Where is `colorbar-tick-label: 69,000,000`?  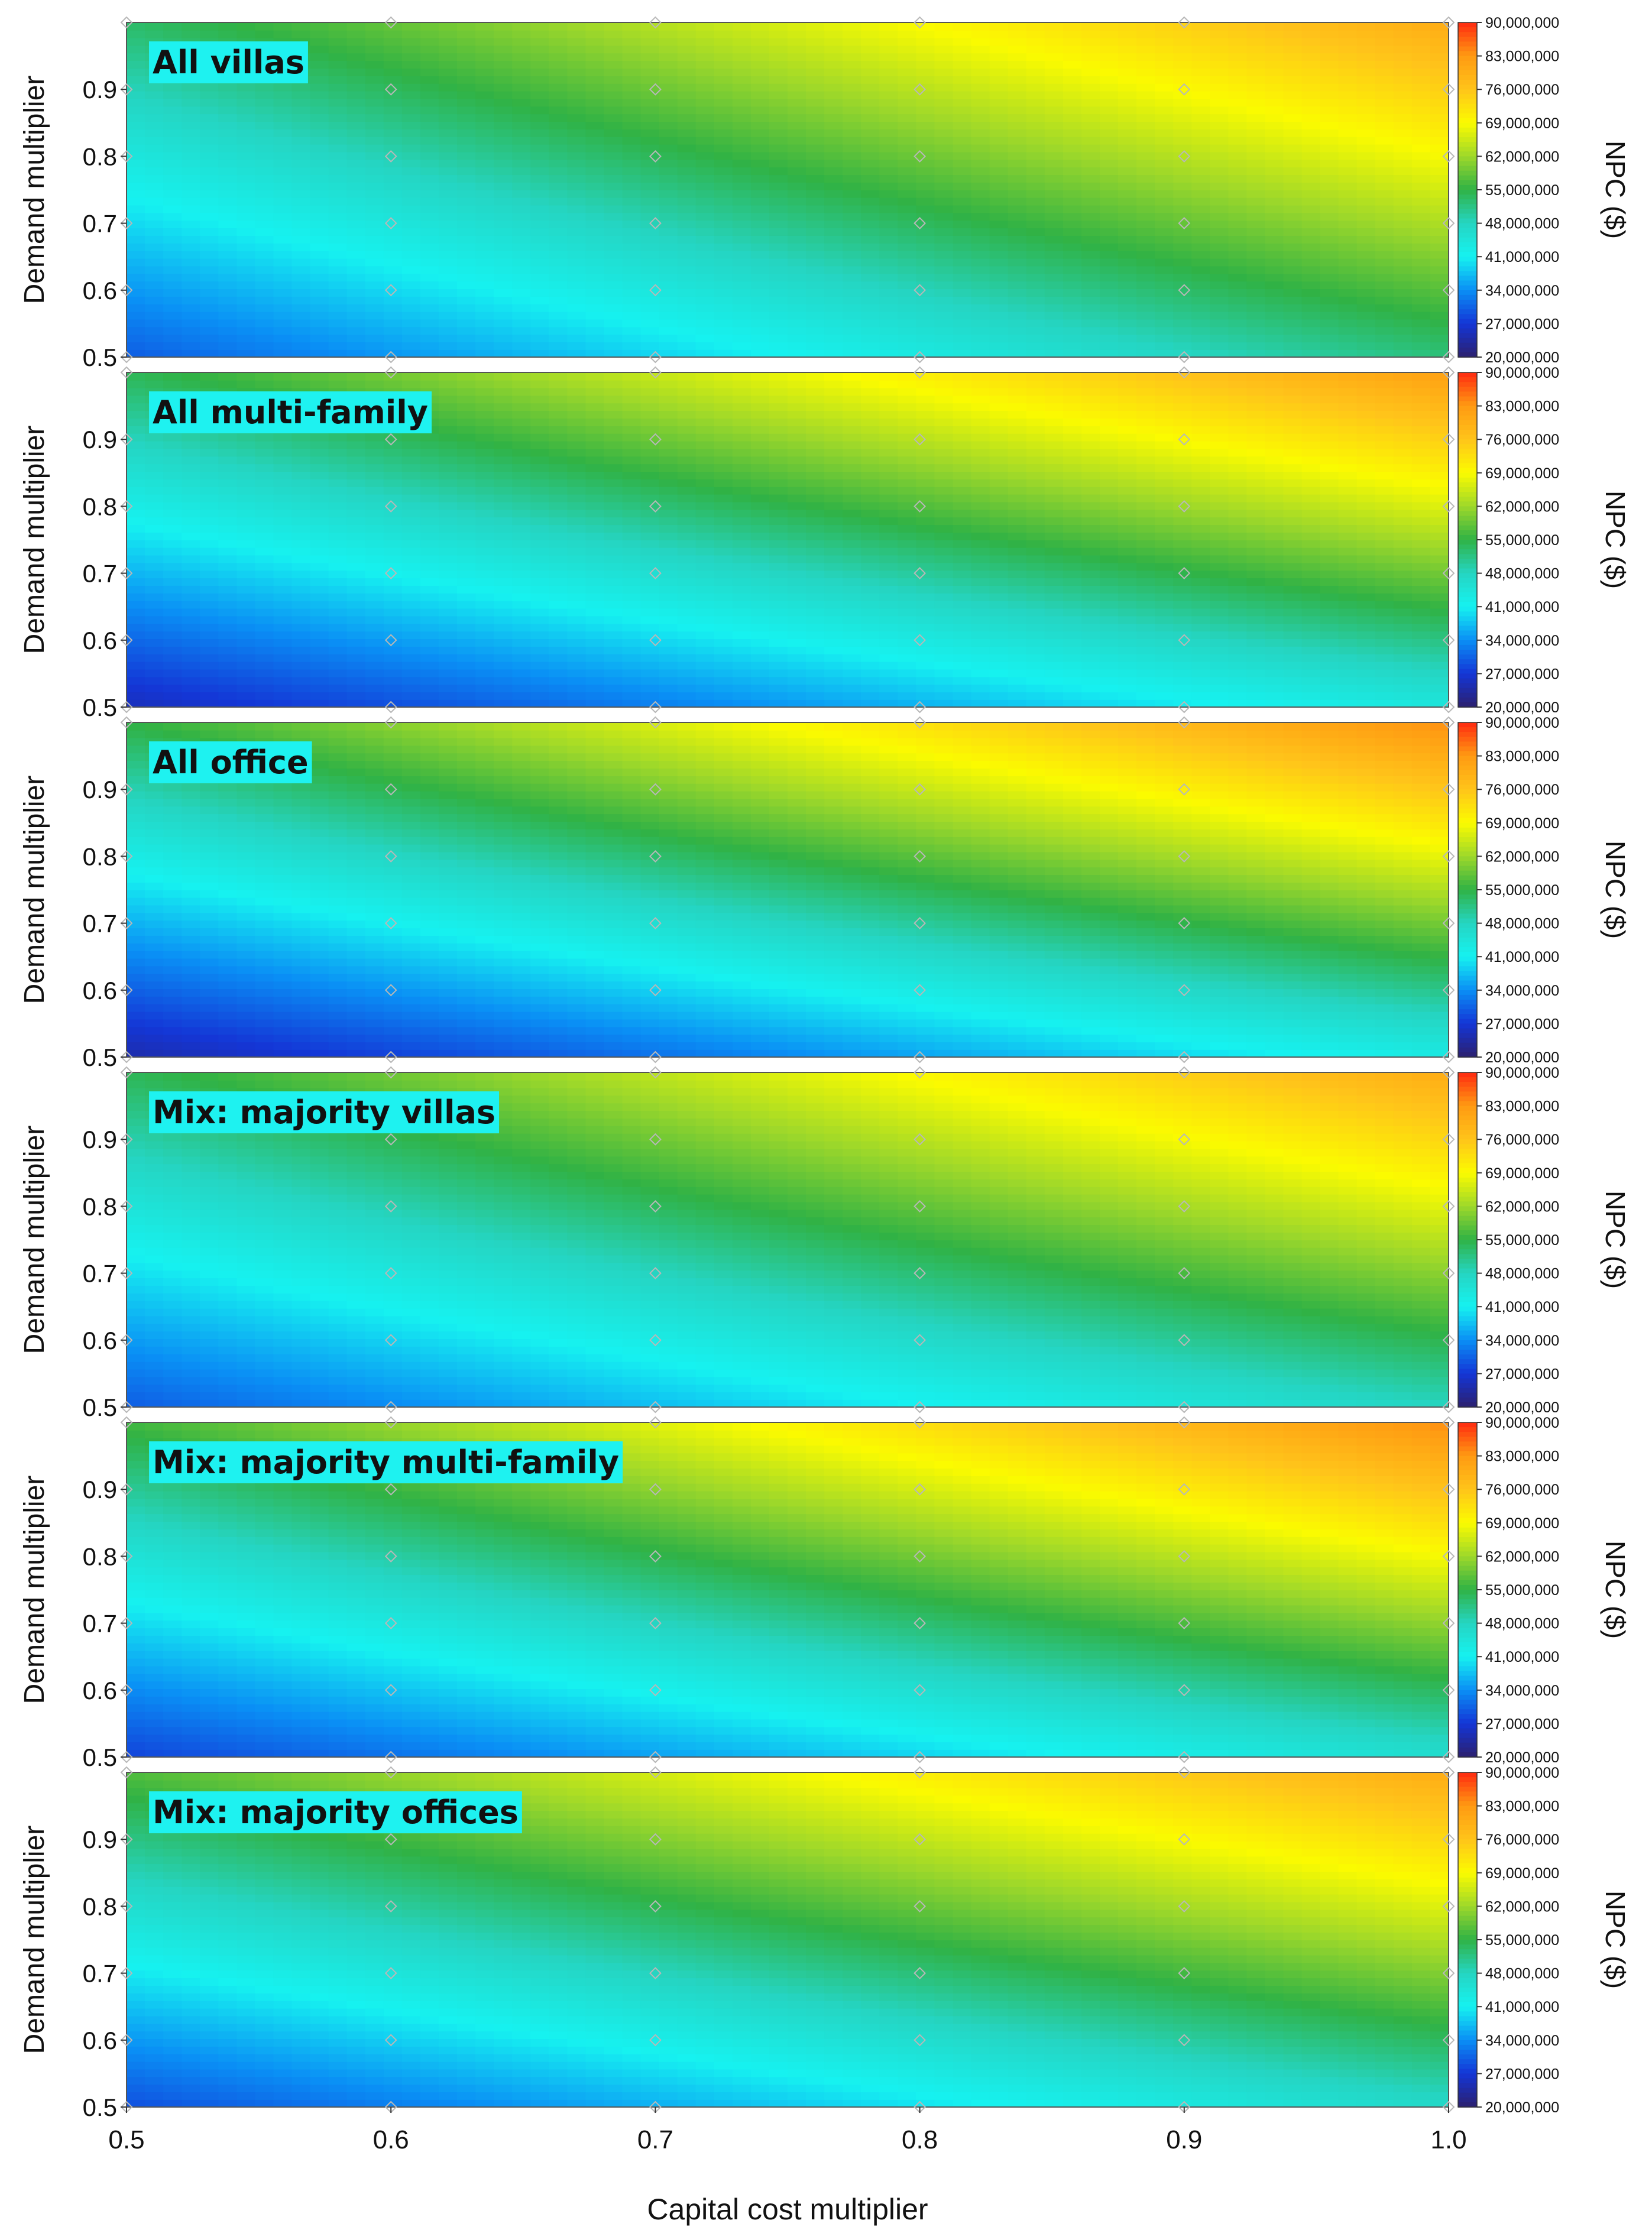
colorbar-tick-label: 69,000,000 is located at coordinates (1522, 123).